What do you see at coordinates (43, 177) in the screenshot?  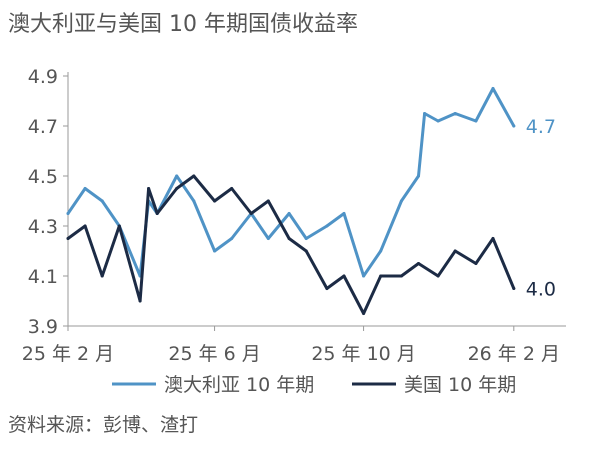 I see `y-tick-label: 4.5` at bounding box center [43, 177].